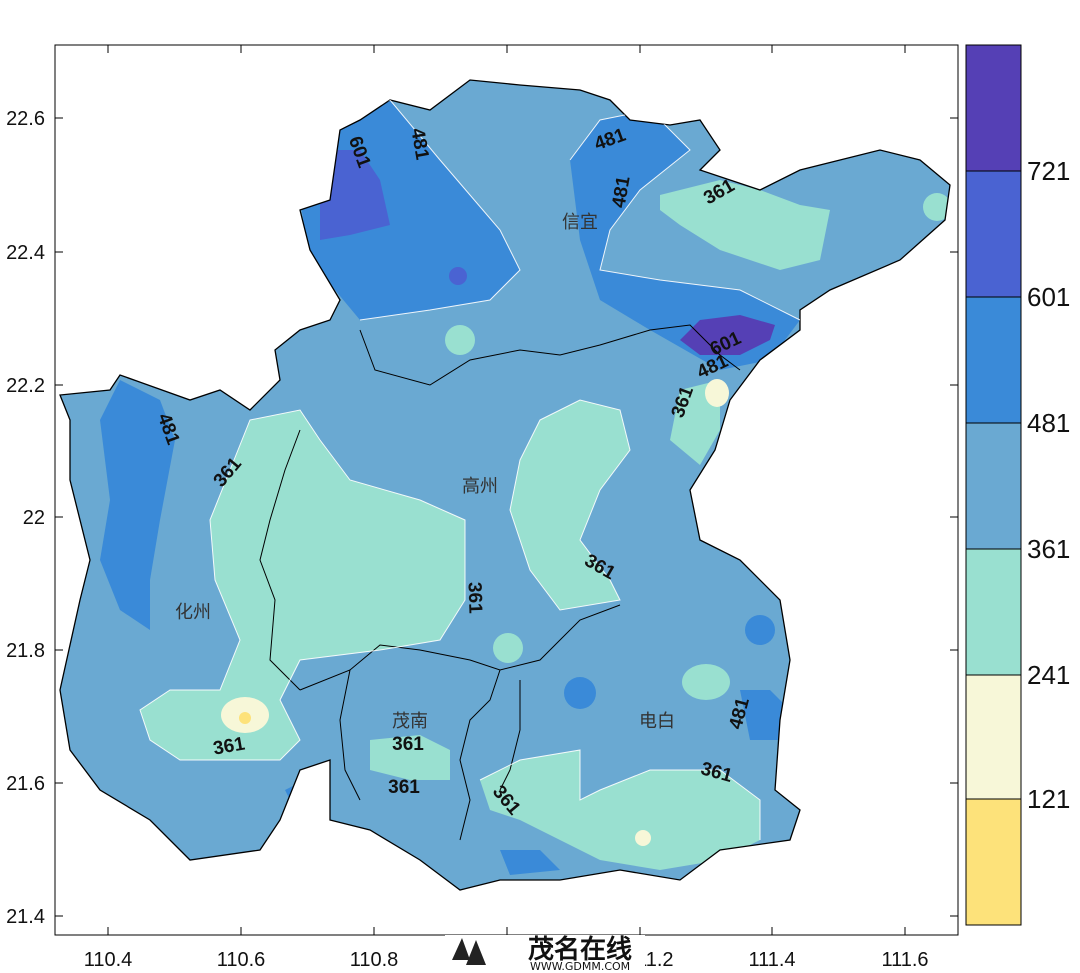  What do you see at coordinates (280, 560) in the screenshot?
I see `boundary-huazhou-gaozhou` at bounding box center [280, 560].